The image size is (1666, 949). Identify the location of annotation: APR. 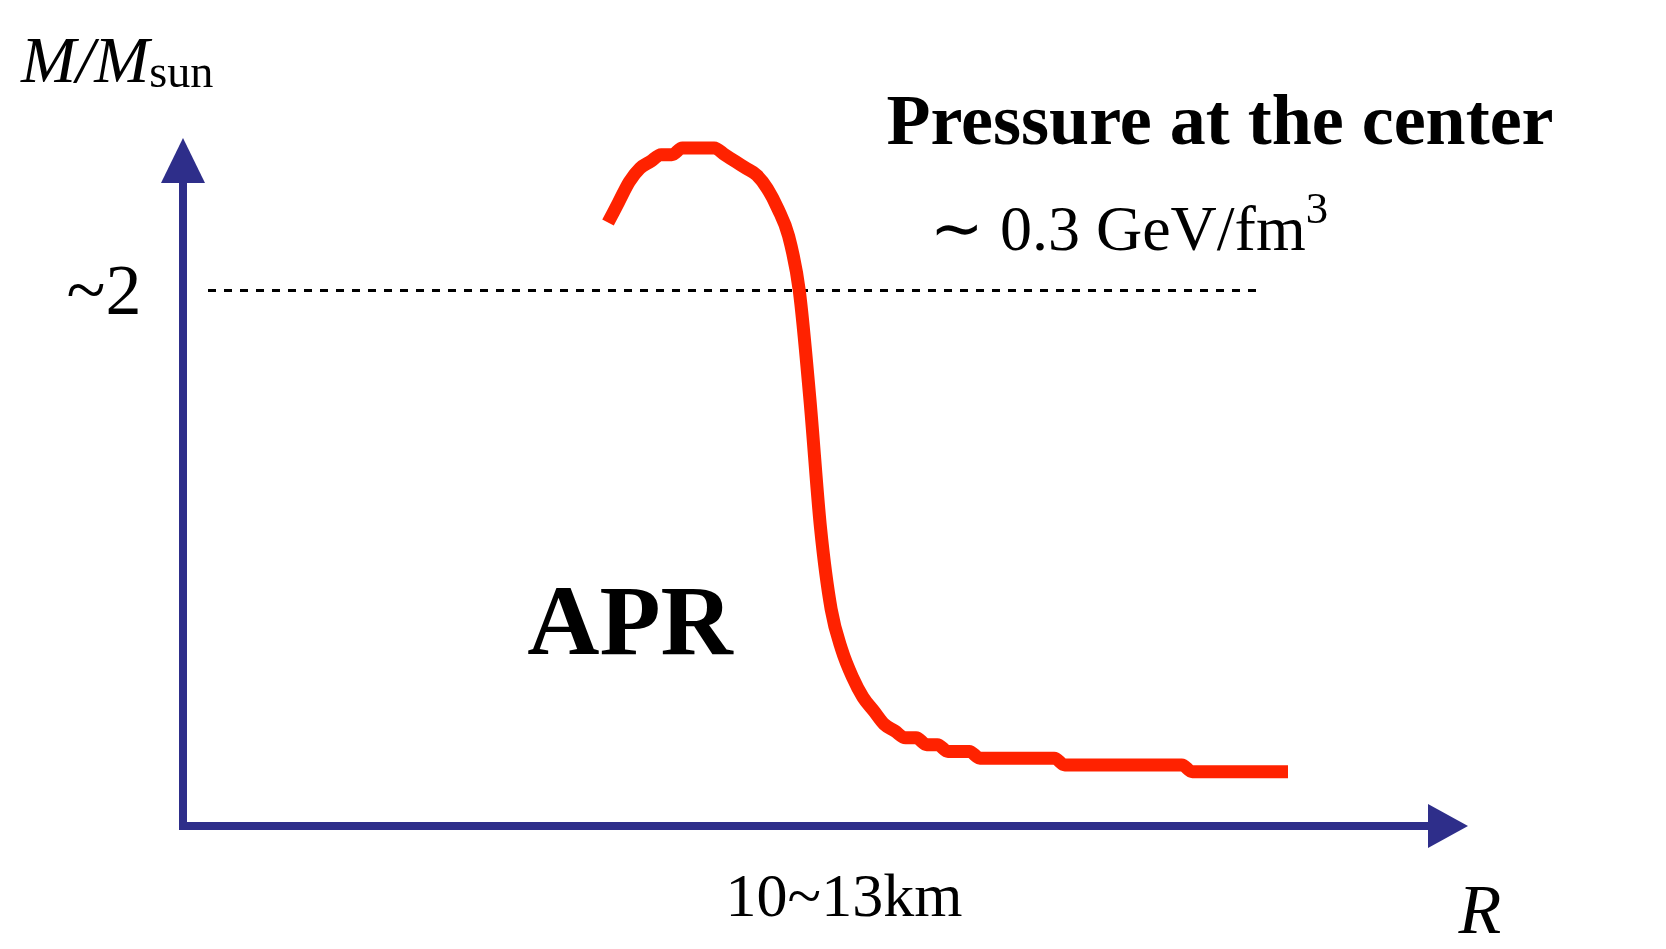
(631, 620).